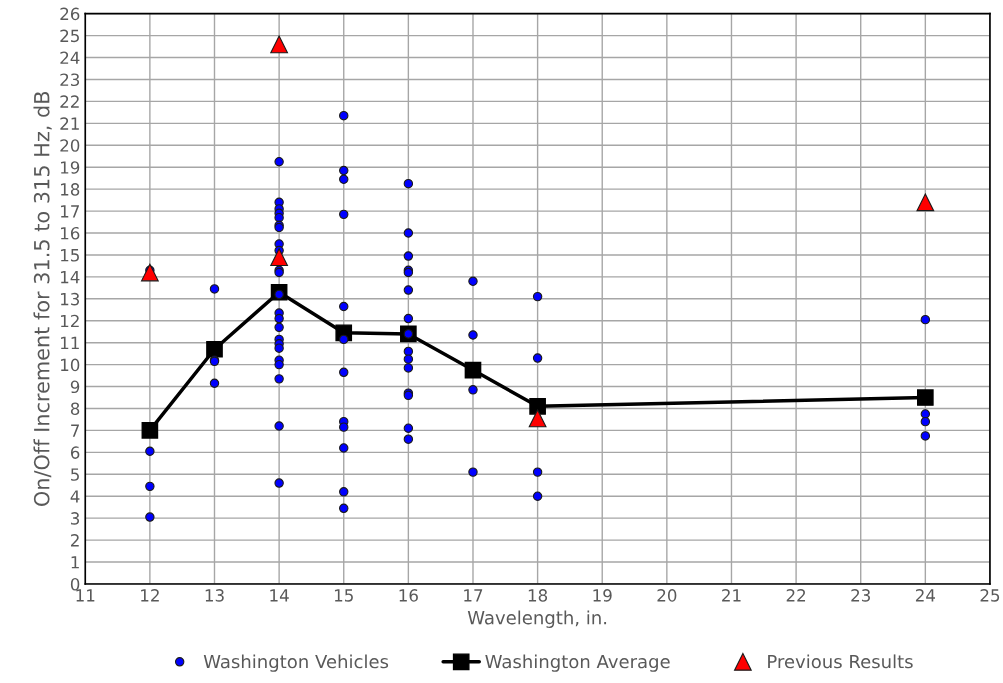  I want to click on y-tick-label: 5, so click(75, 474).